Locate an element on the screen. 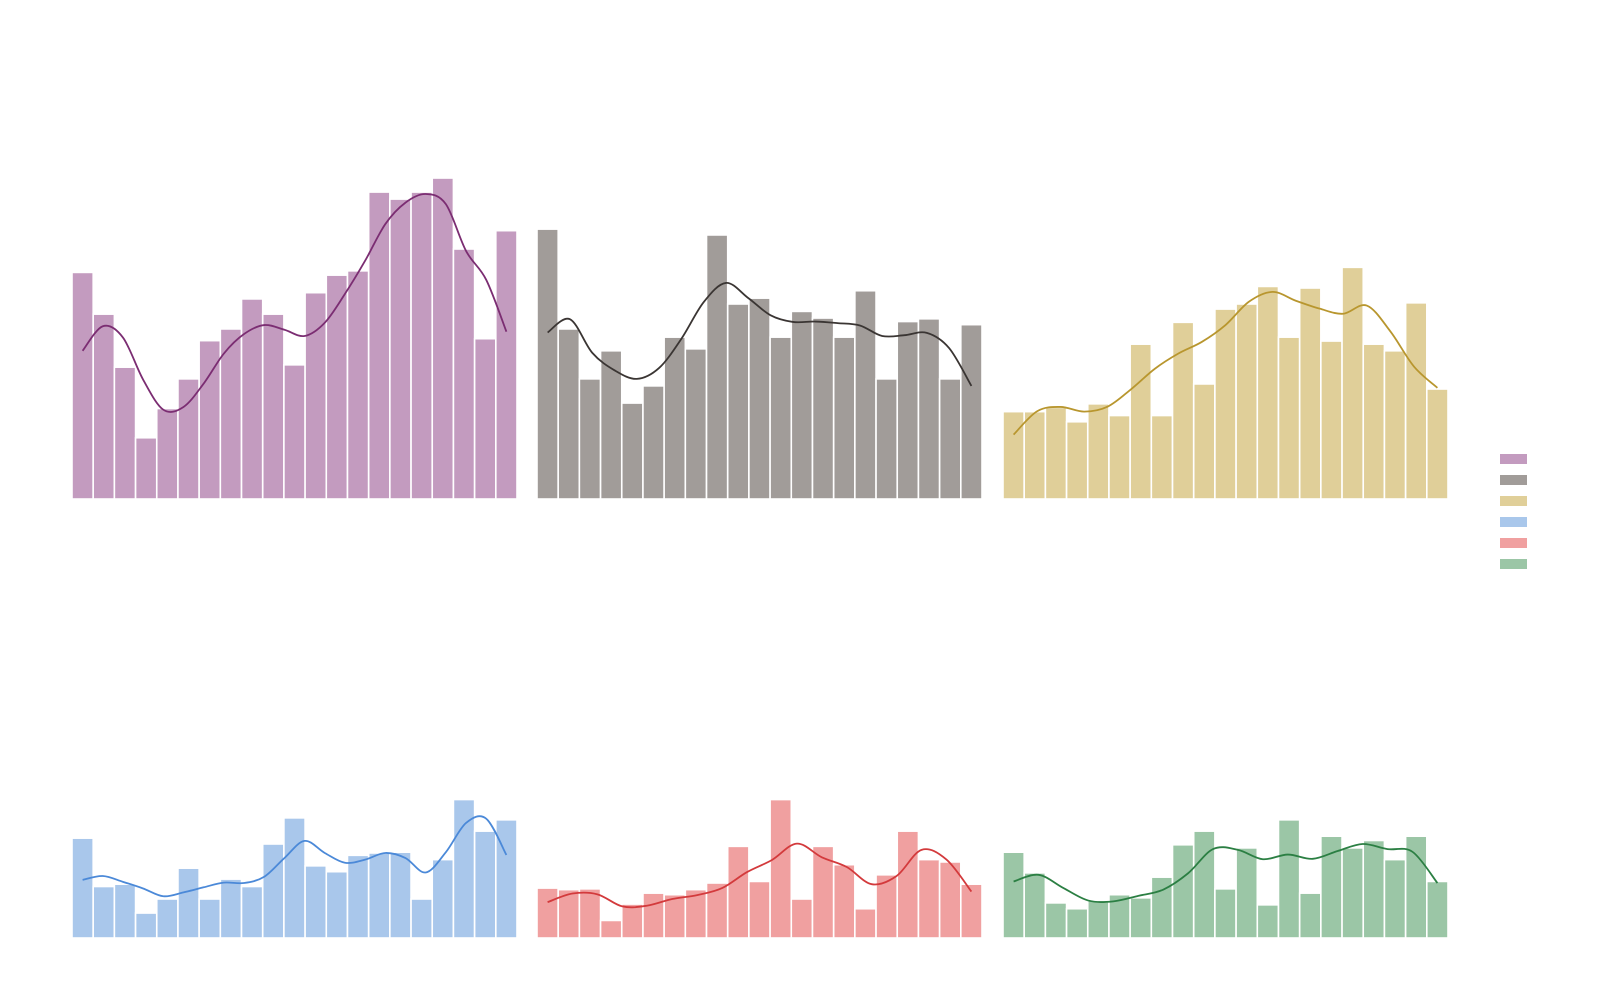  legend is located at coordinates (1513, 511).